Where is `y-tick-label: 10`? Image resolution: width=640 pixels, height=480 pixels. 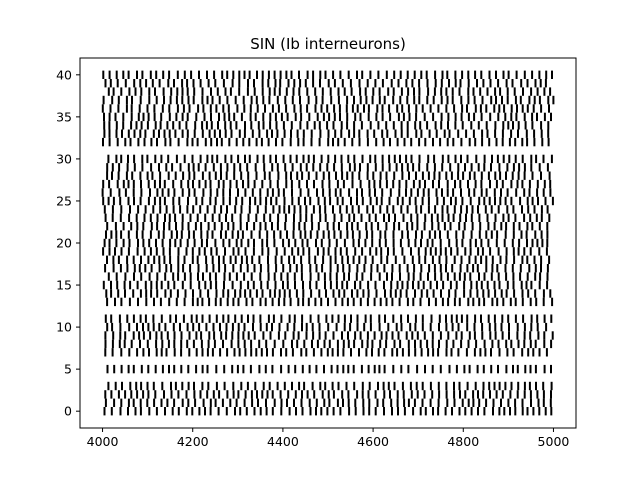
y-tick-label: 10 is located at coordinates (64, 327).